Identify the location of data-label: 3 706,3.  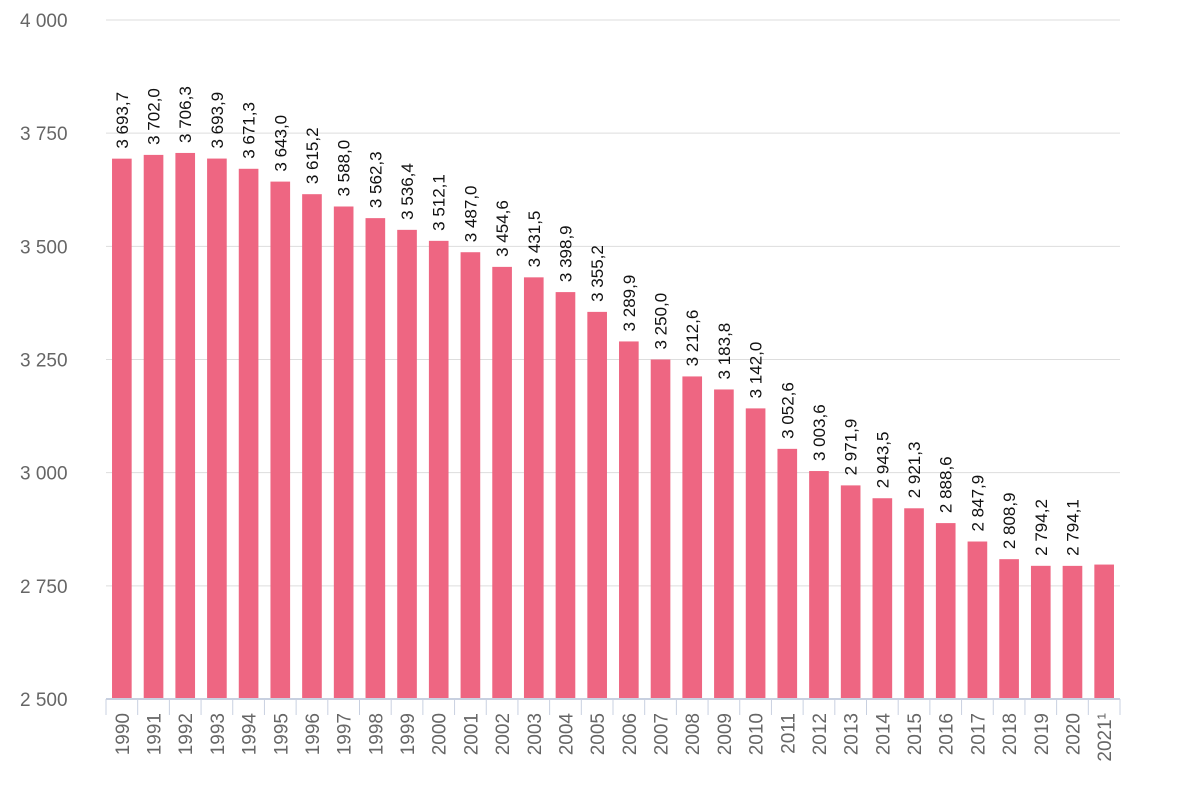
(185, 114).